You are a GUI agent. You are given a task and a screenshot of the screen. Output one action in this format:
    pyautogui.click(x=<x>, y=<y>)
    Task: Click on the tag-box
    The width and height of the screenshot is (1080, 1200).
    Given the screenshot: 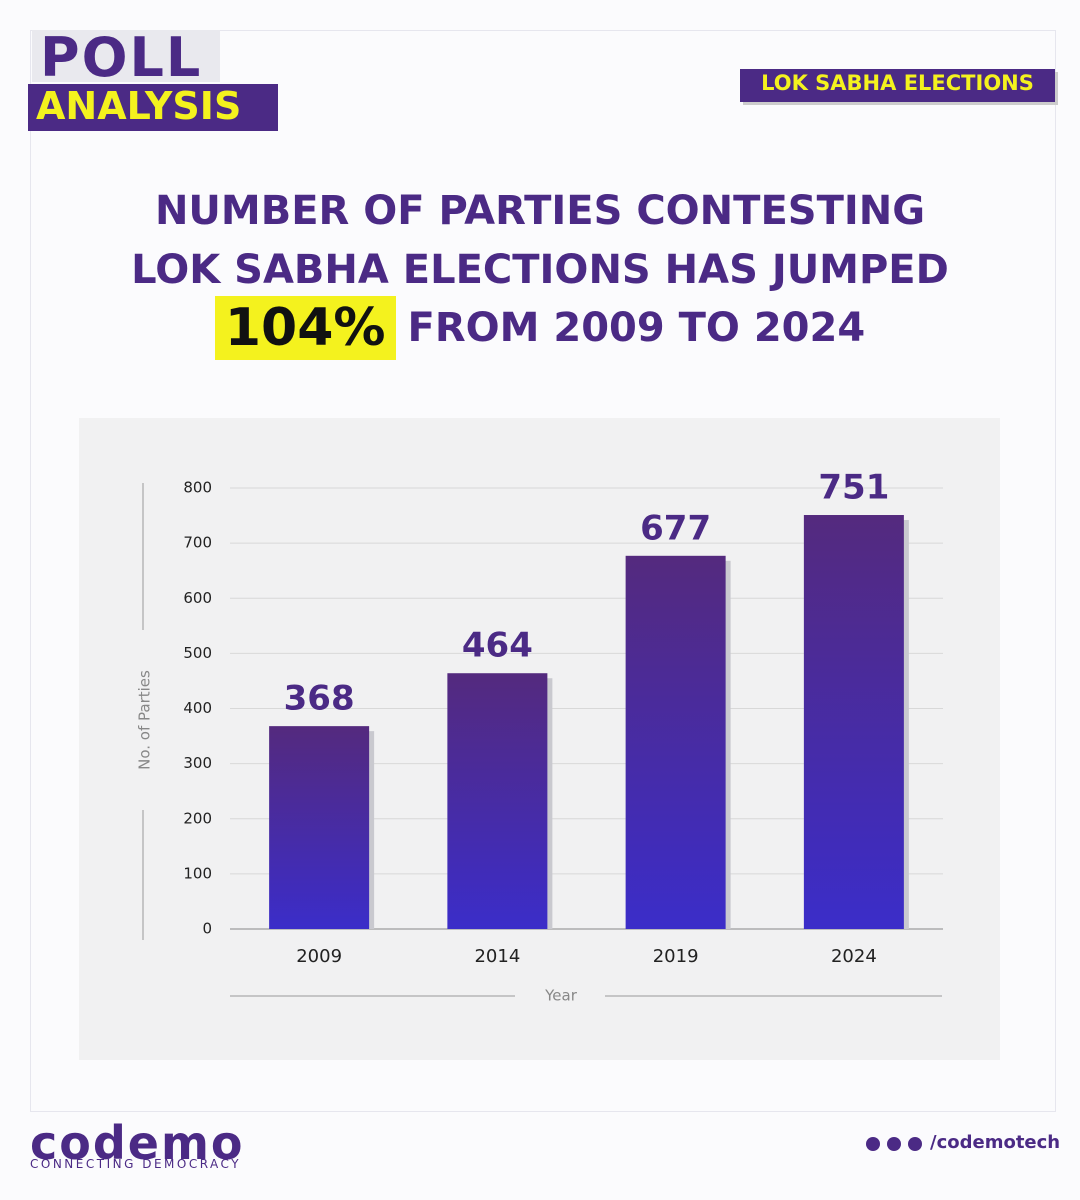 What is the action you would take?
    pyautogui.click(x=897, y=85)
    